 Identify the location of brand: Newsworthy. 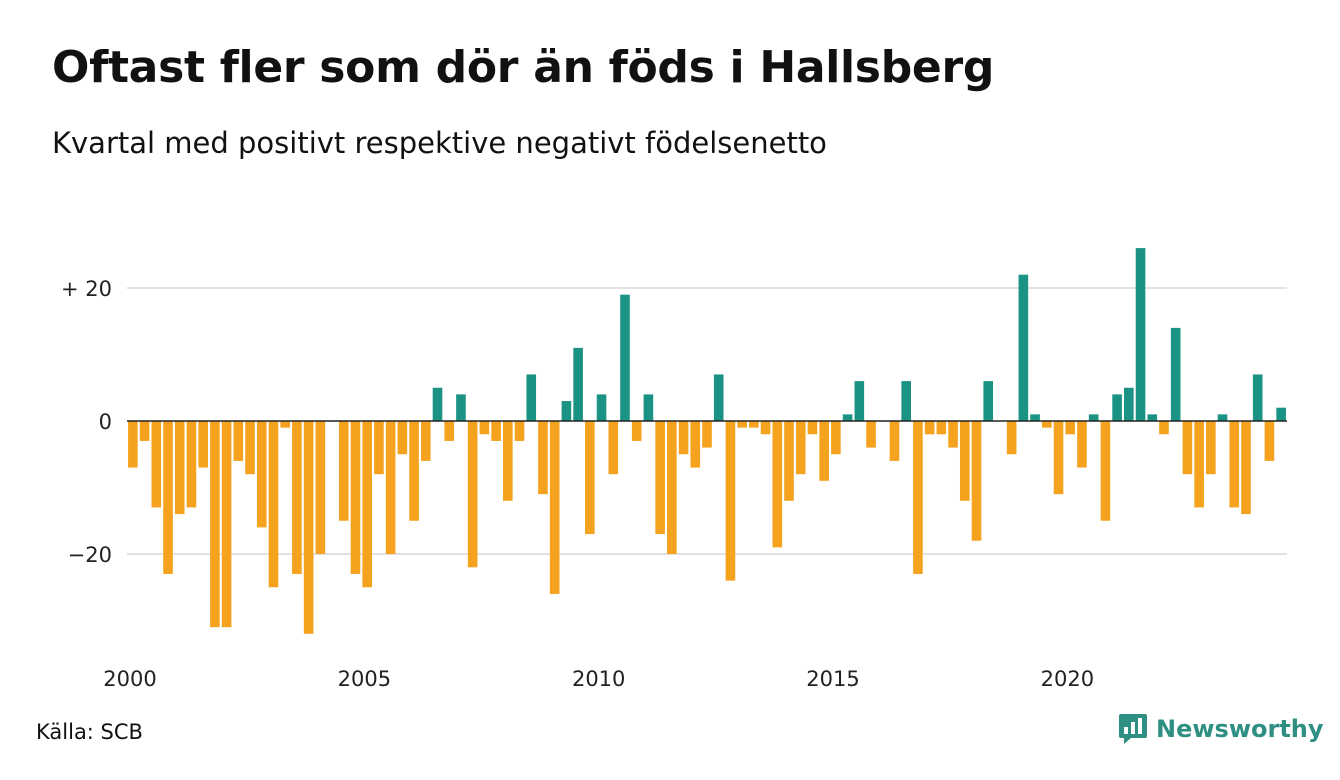
(1221, 729).